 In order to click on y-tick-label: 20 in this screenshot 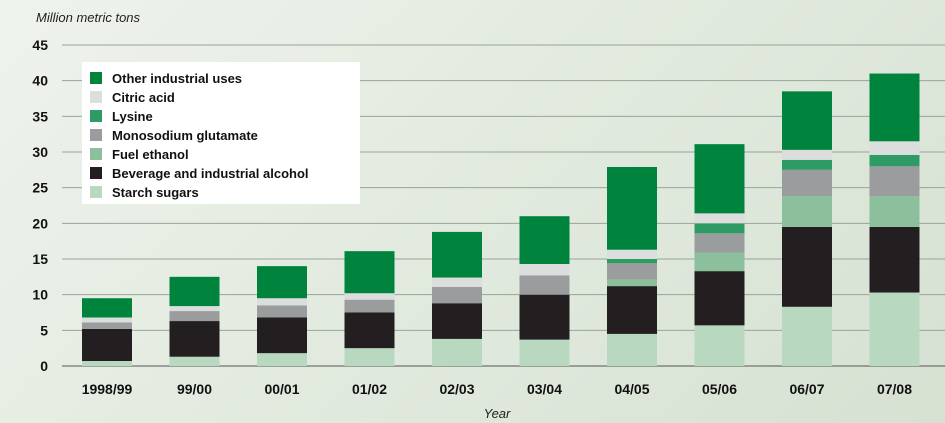, I will do `click(40, 223)`.